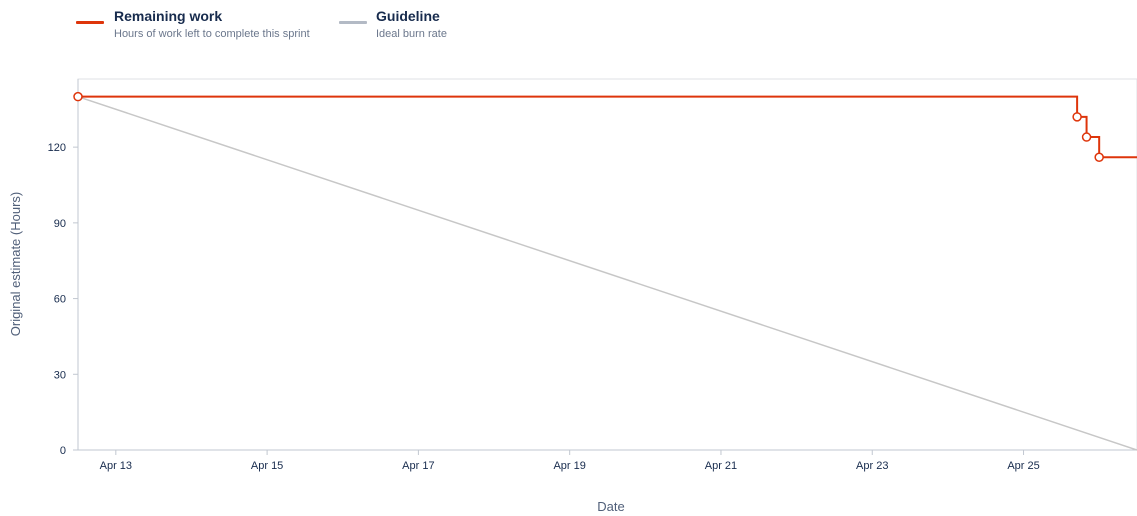 This screenshot has width=1137, height=516. I want to click on x-tick-label: Apr 15, so click(267, 466).